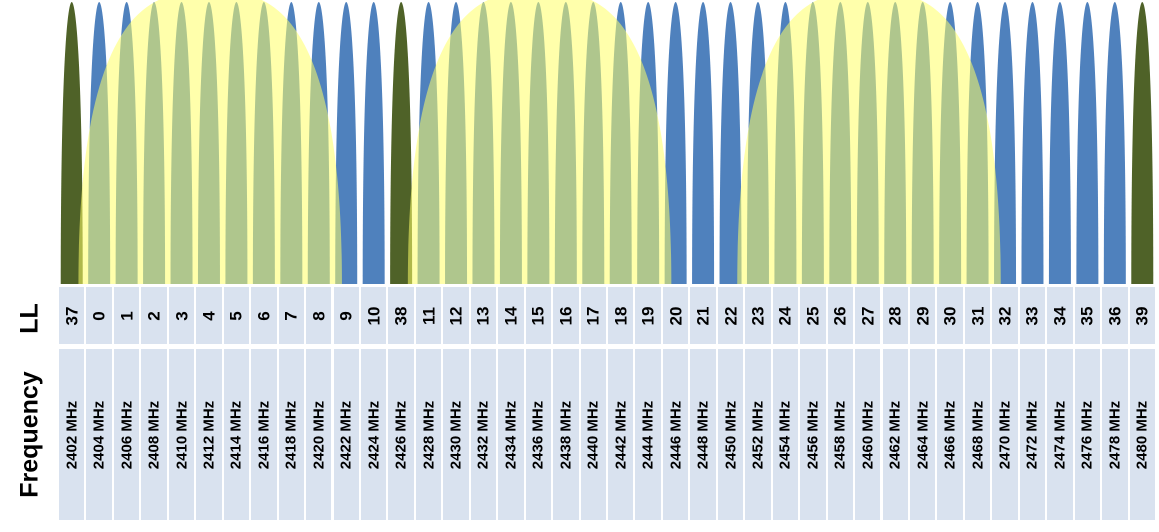 The width and height of the screenshot is (1159, 532). Describe the element at coordinates (785, 434) in the screenshot. I see `frequency-value: 2454 MHz` at that location.